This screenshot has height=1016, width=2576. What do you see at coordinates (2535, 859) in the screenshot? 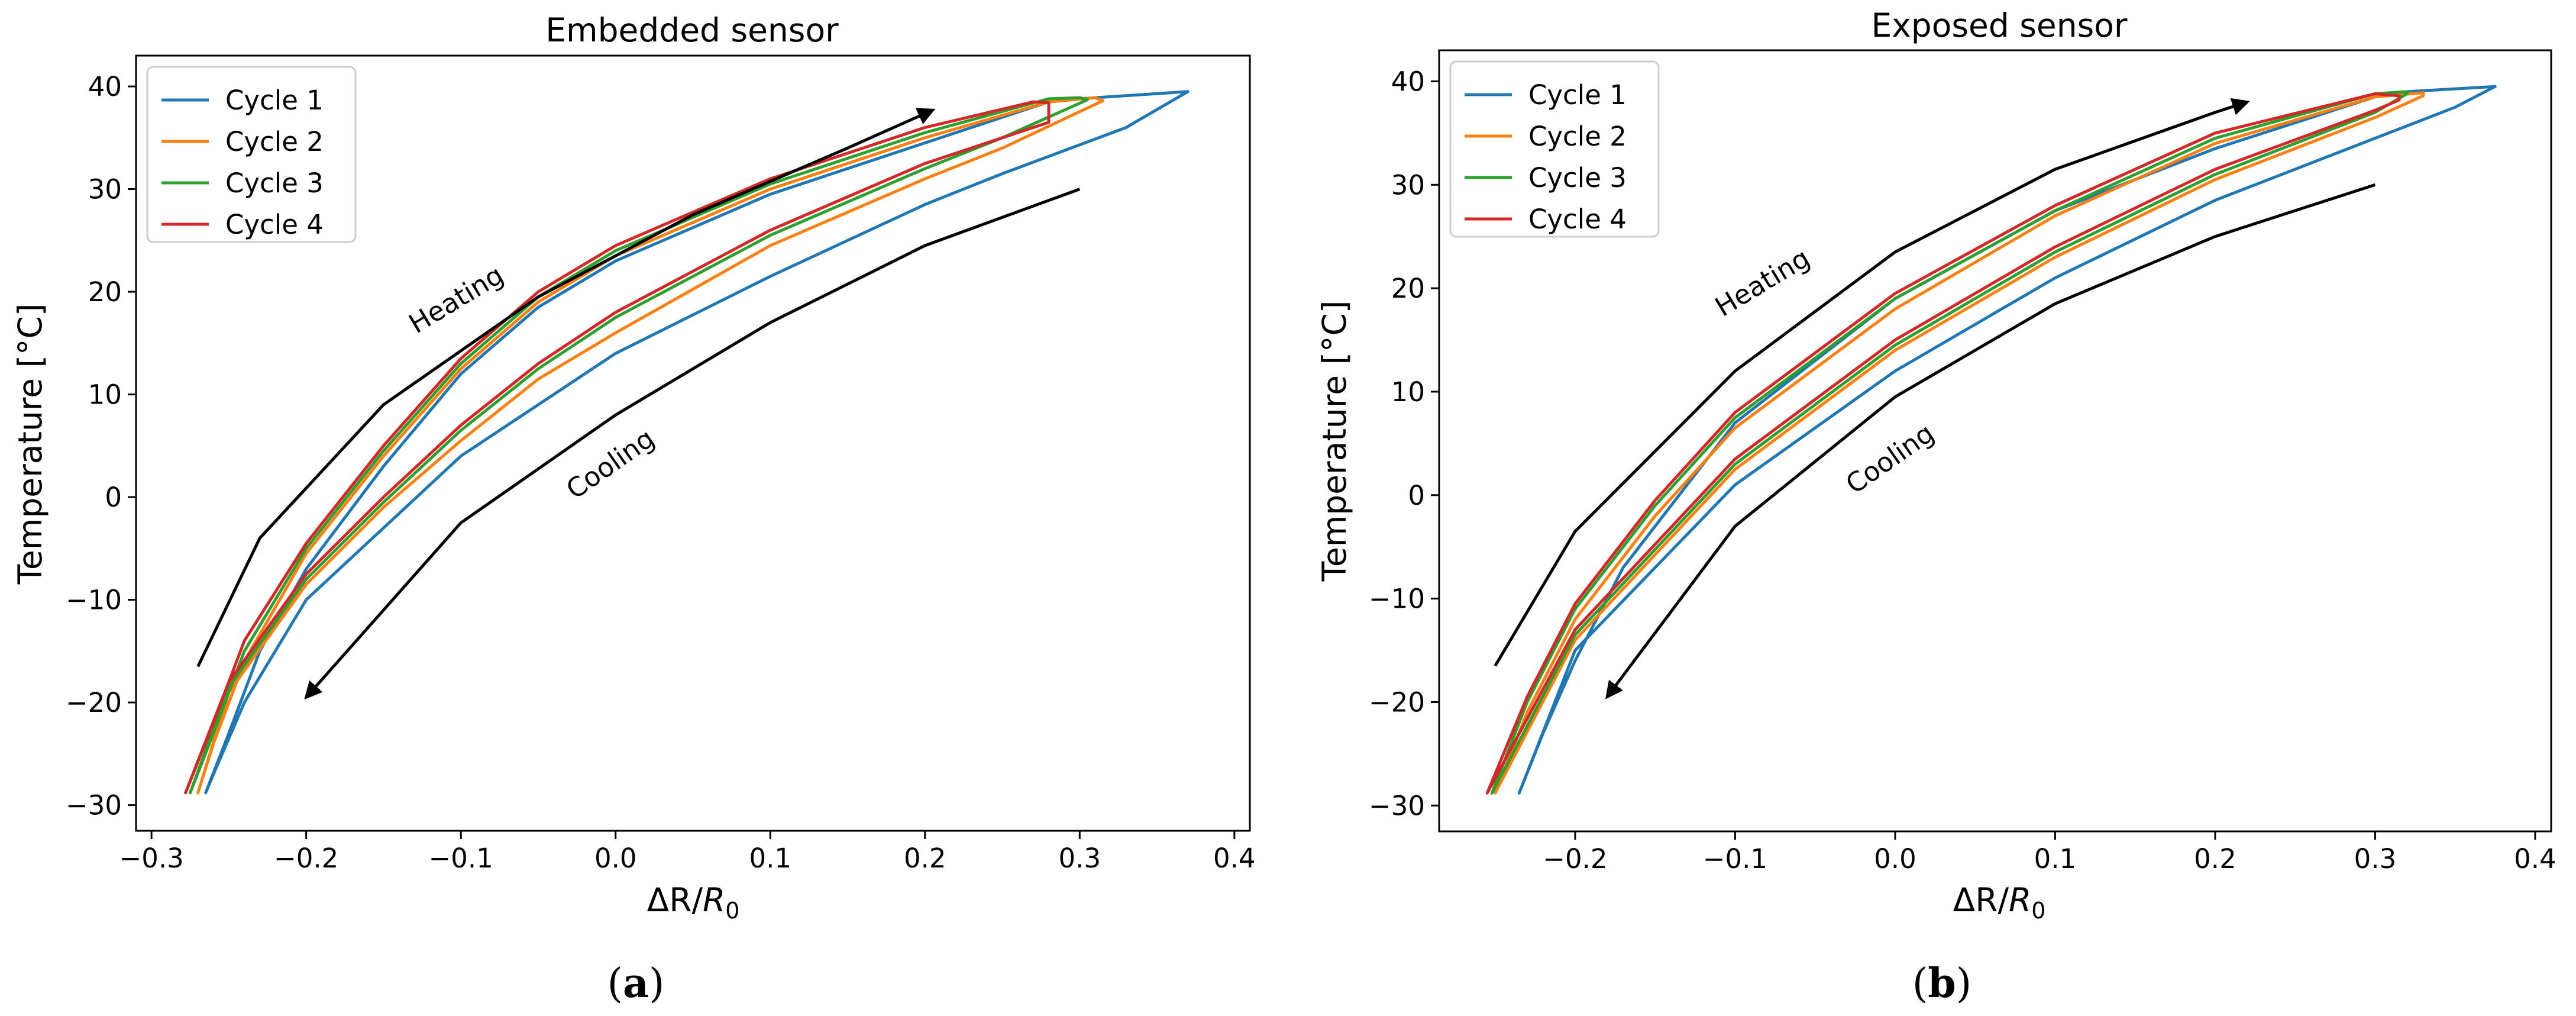
I see `x-tick-label-b: 0.4` at bounding box center [2535, 859].